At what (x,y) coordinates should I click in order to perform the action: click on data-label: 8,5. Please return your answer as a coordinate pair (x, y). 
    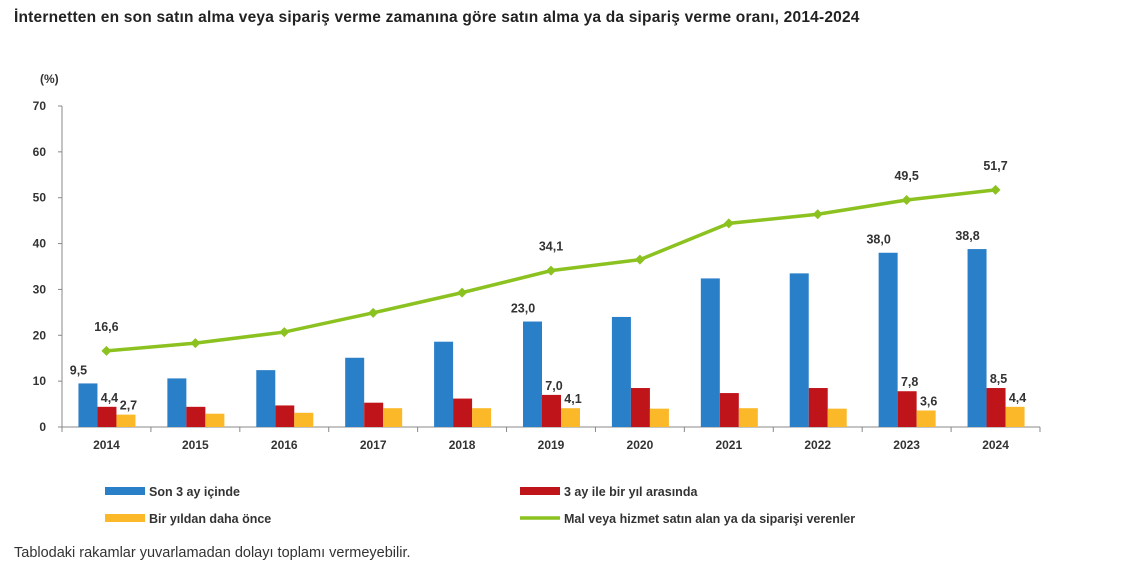
    Looking at the image, I should click on (998, 379).